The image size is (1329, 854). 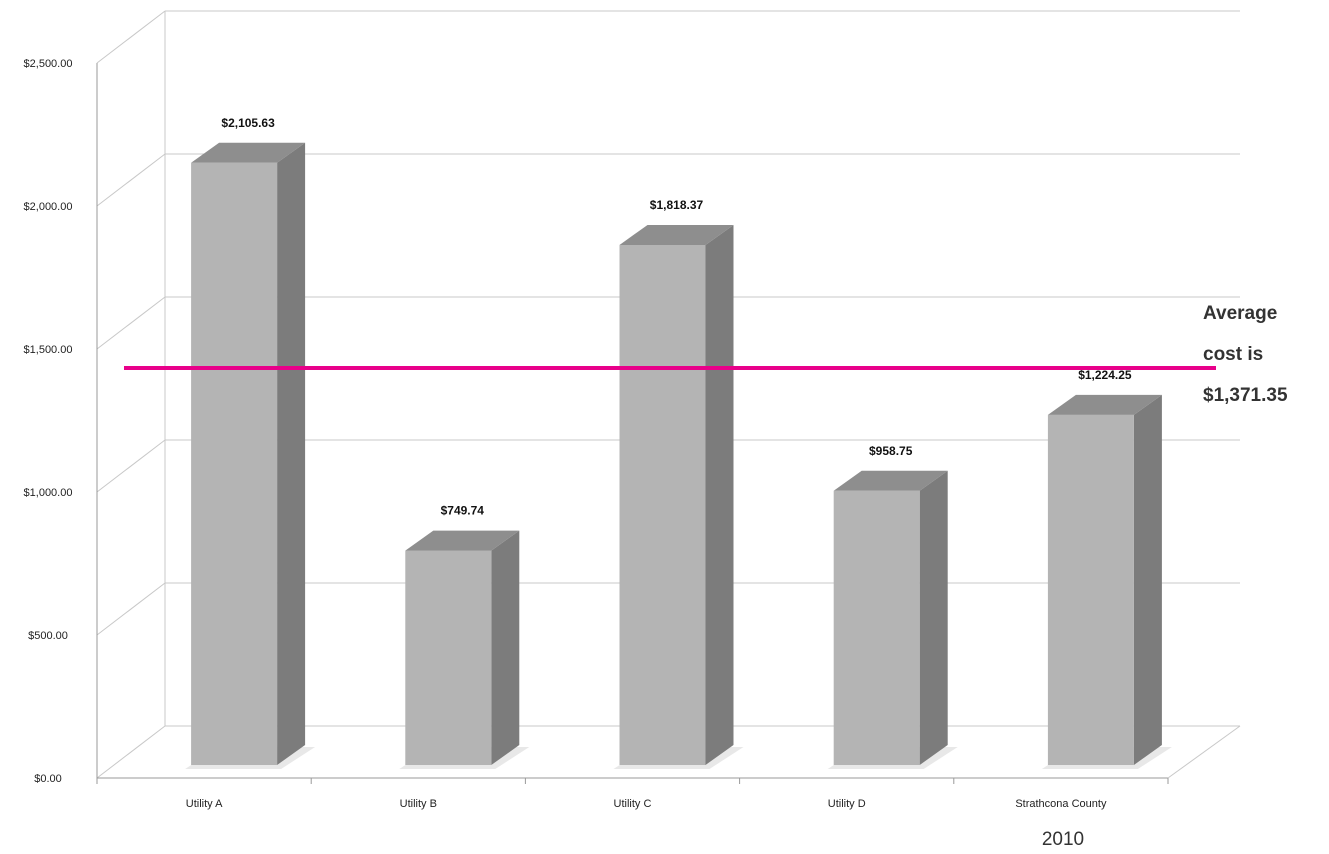 What do you see at coordinates (891, 451) in the screenshot?
I see `data-label: $958.75` at bounding box center [891, 451].